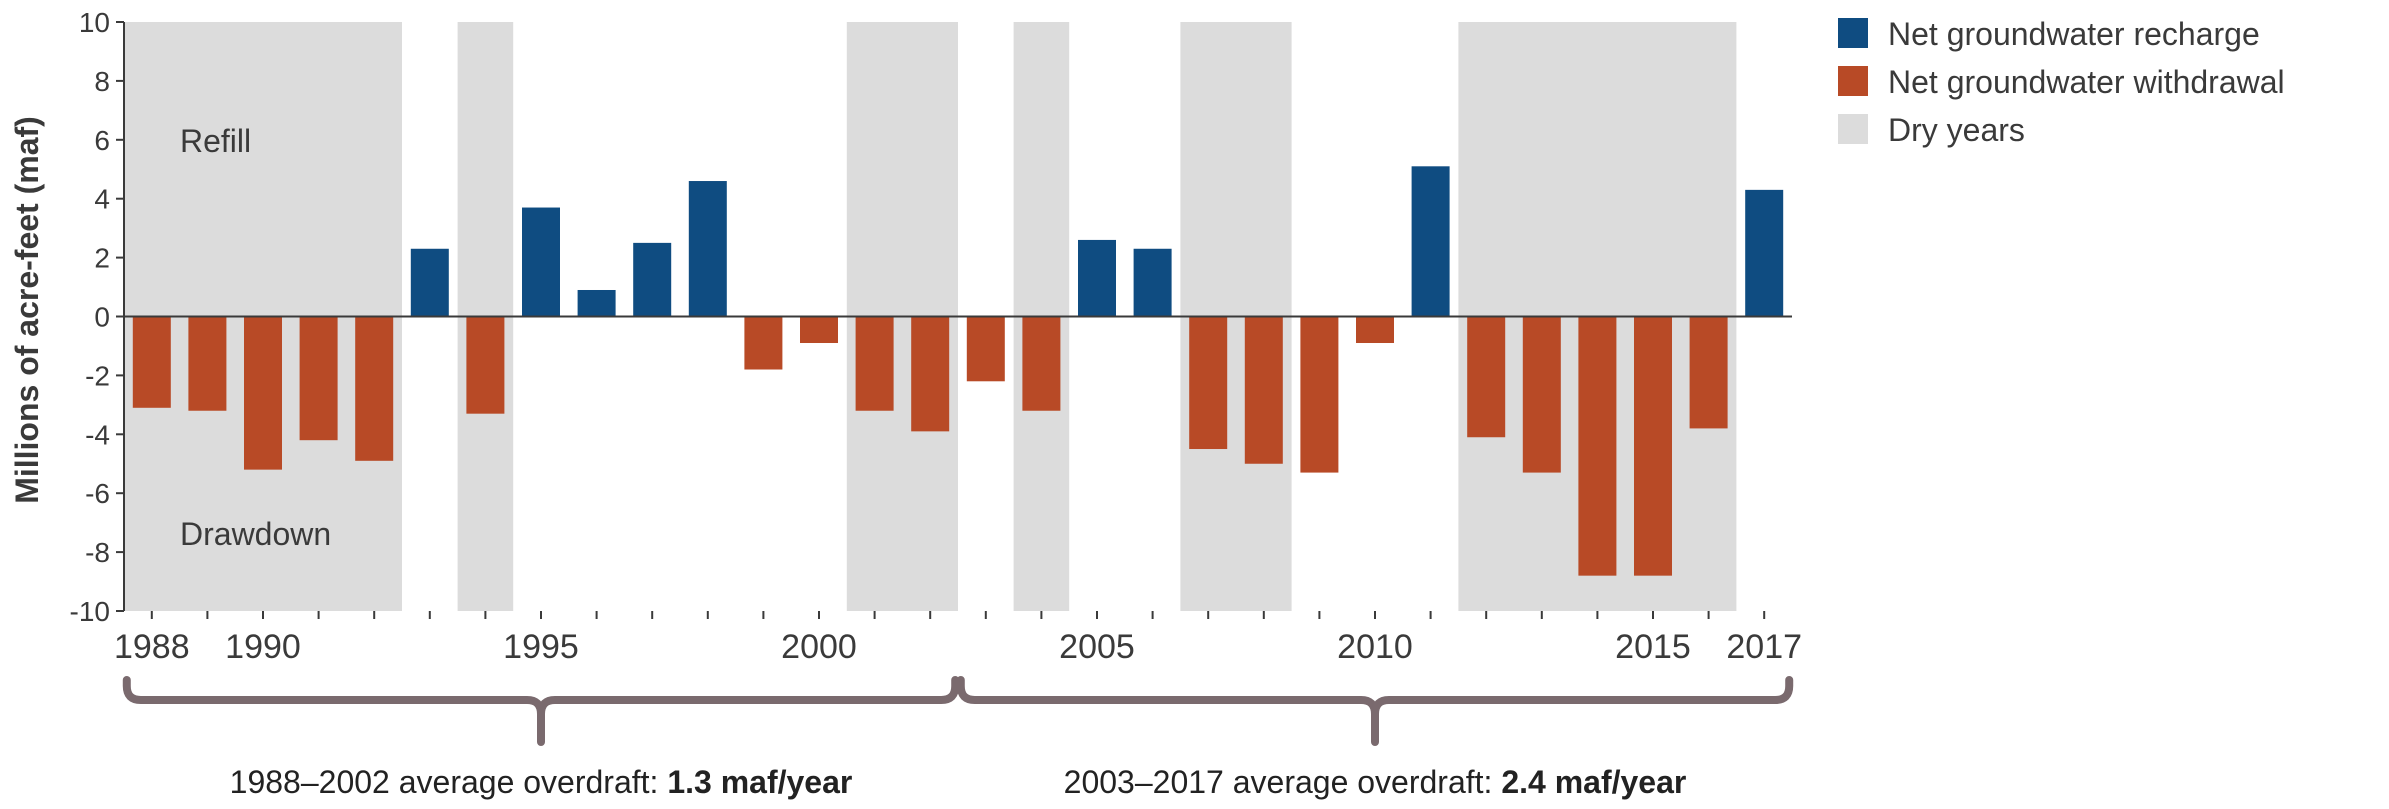 The image size is (2389, 809). Describe the element at coordinates (930, 374) in the screenshot. I see `bar-2002` at that location.